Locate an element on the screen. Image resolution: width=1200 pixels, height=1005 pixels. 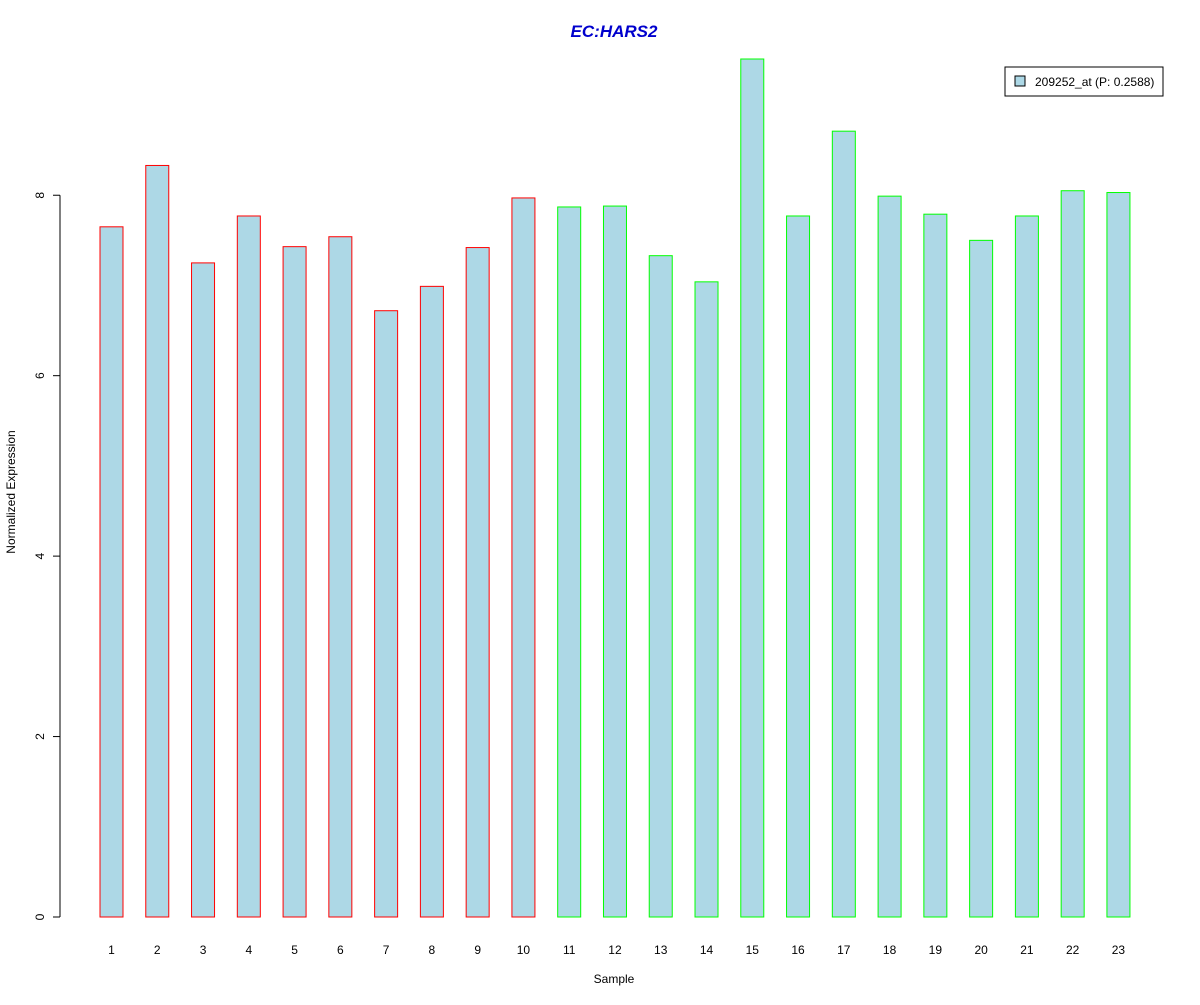
x-tick-label: 7 is located at coordinates (386, 950).